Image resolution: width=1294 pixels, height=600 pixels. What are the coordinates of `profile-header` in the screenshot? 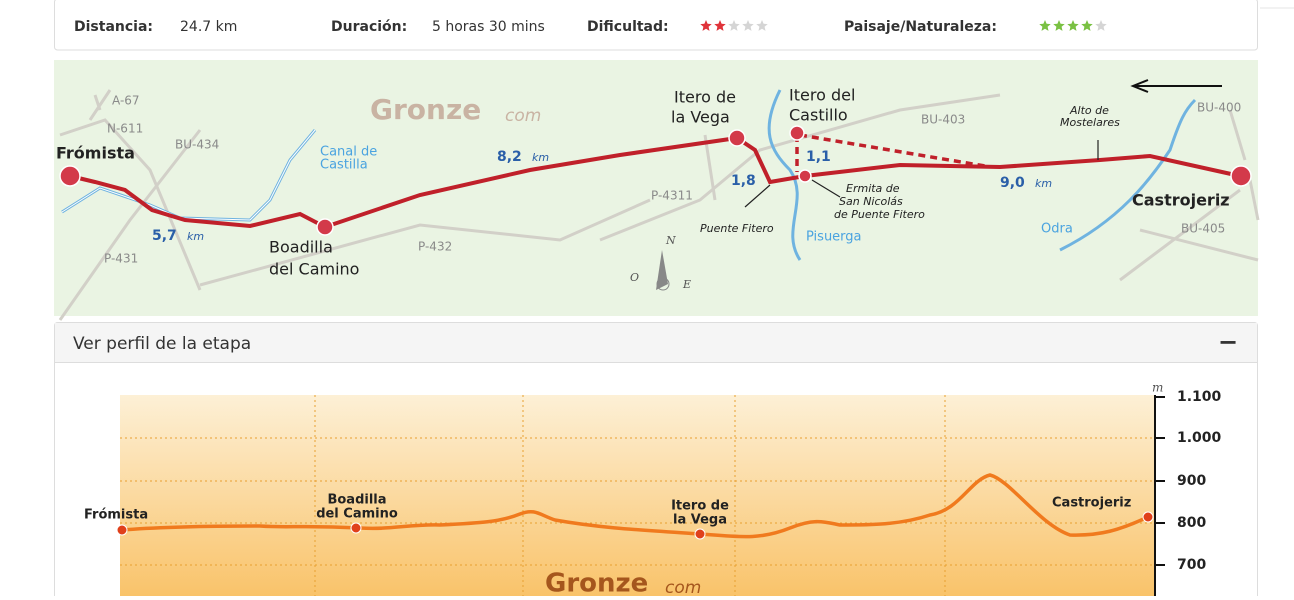 It's located at (656, 342).